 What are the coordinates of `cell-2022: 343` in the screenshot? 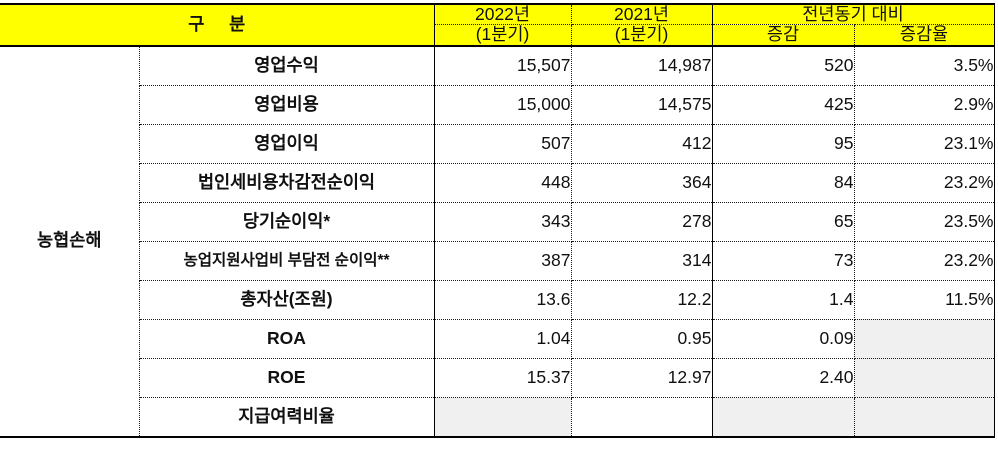 It's located at (503, 222).